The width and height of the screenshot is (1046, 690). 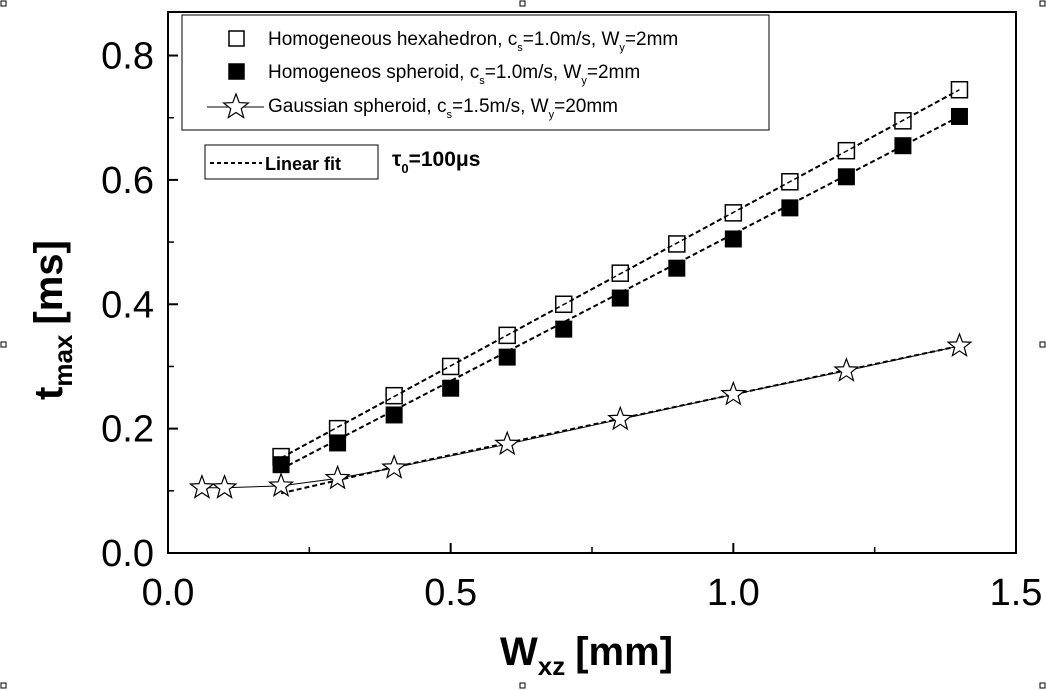 What do you see at coordinates (436, 162) in the screenshot?
I see `tau-annotation: τ0=100μs` at bounding box center [436, 162].